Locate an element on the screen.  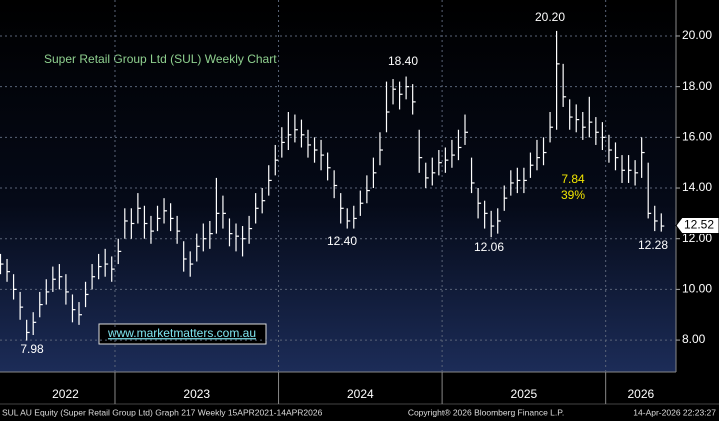
annotation: 12.06 is located at coordinates (489, 247).